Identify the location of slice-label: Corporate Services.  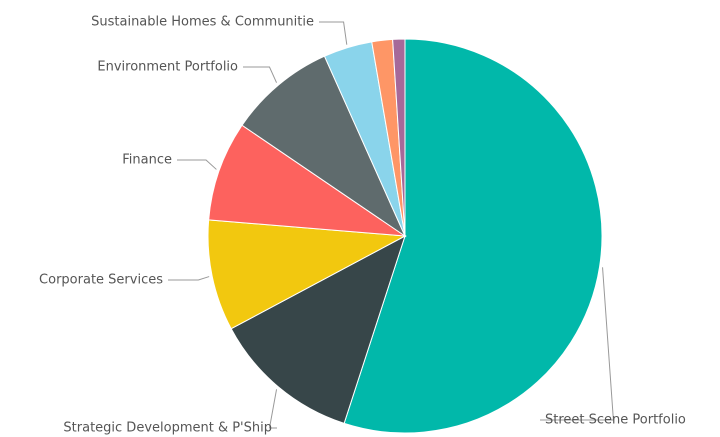
(101, 280).